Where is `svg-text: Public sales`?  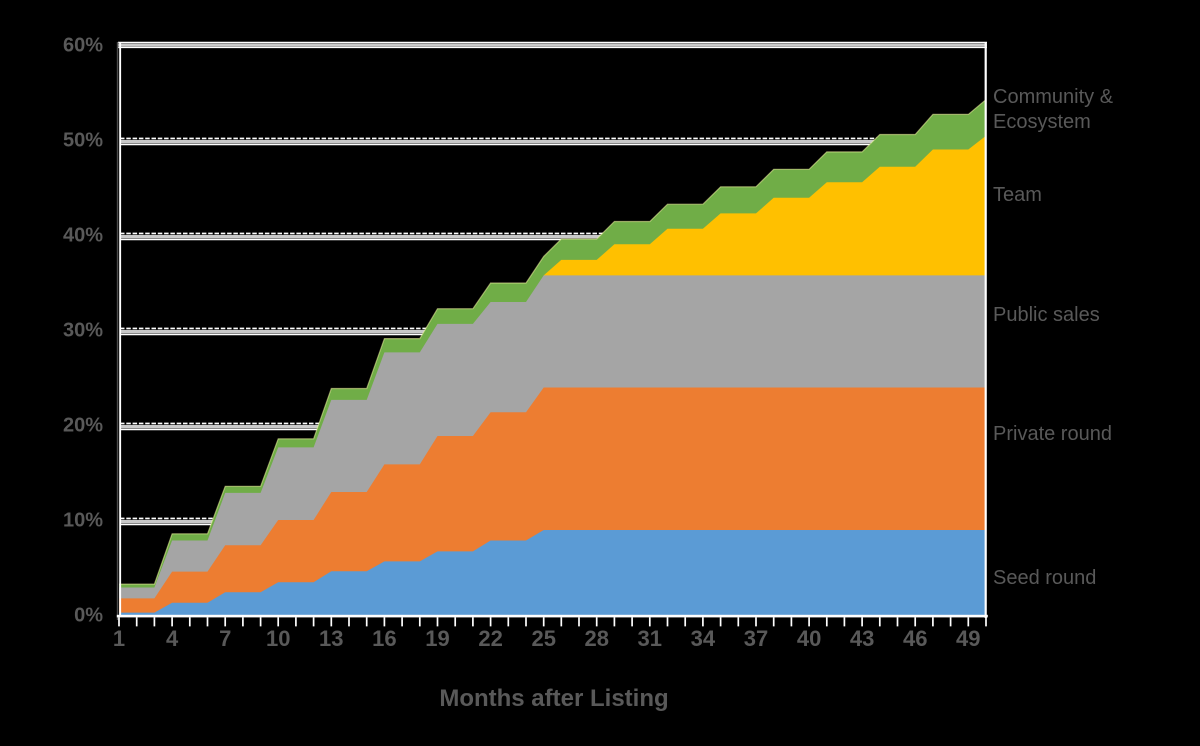 svg-text: Public sales is located at coordinates (1046, 315).